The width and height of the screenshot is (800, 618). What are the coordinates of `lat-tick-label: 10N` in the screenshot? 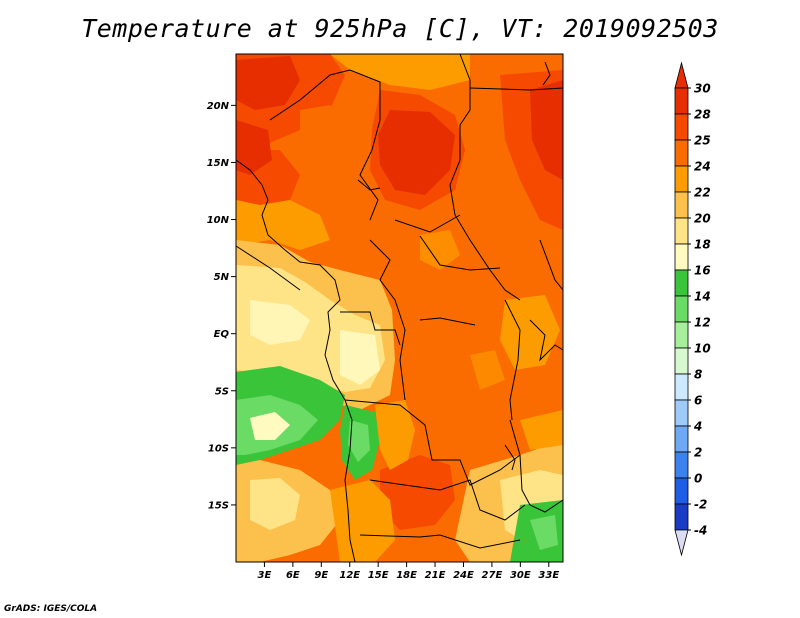 It's located at (218, 220).